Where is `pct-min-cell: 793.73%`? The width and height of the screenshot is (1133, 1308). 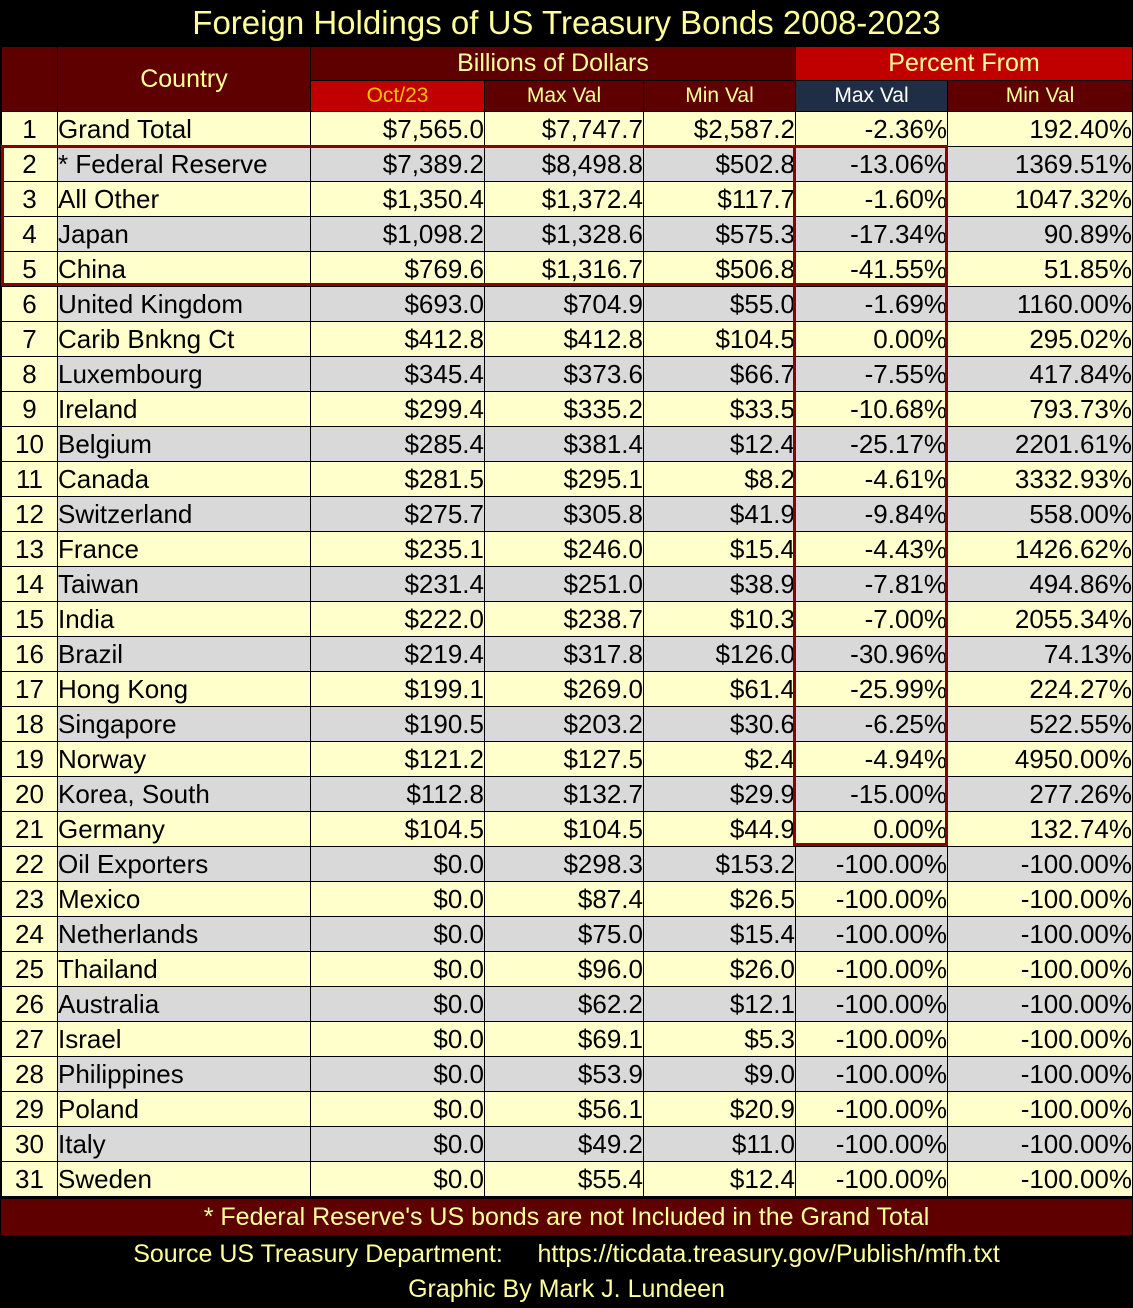 pct-min-cell: 793.73% is located at coordinates (1040, 409).